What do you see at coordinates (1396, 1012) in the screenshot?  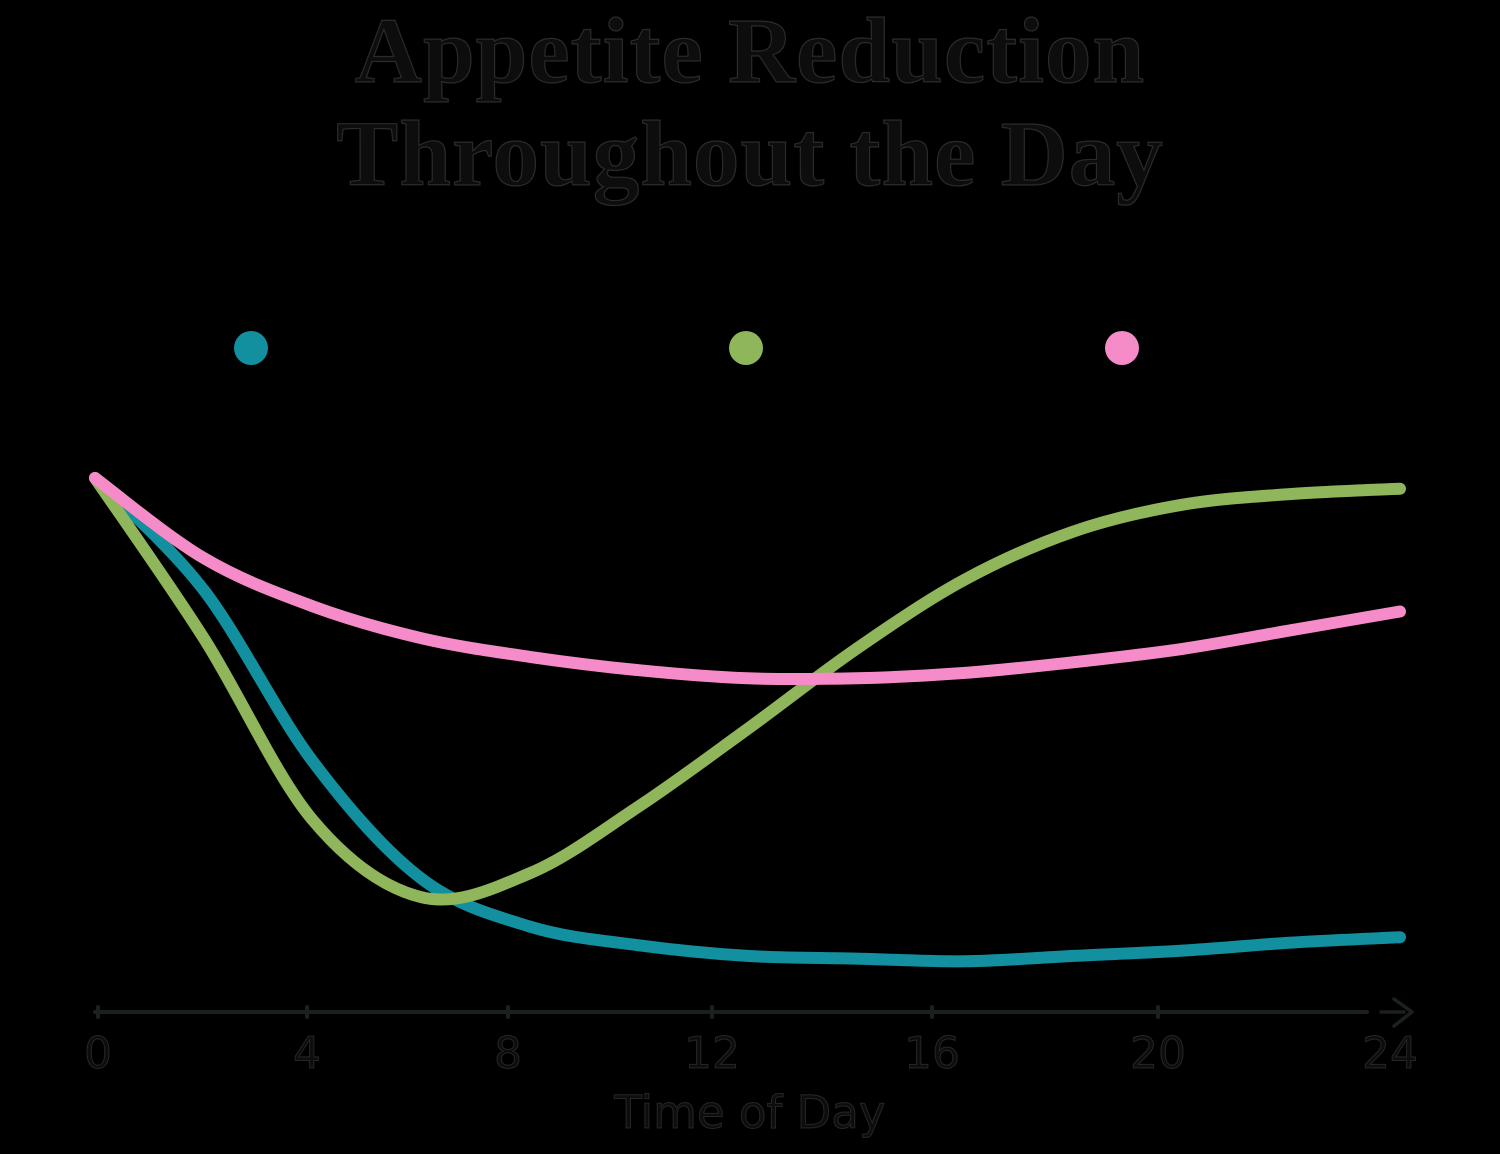 I see `x-axis-arrow-icon` at bounding box center [1396, 1012].